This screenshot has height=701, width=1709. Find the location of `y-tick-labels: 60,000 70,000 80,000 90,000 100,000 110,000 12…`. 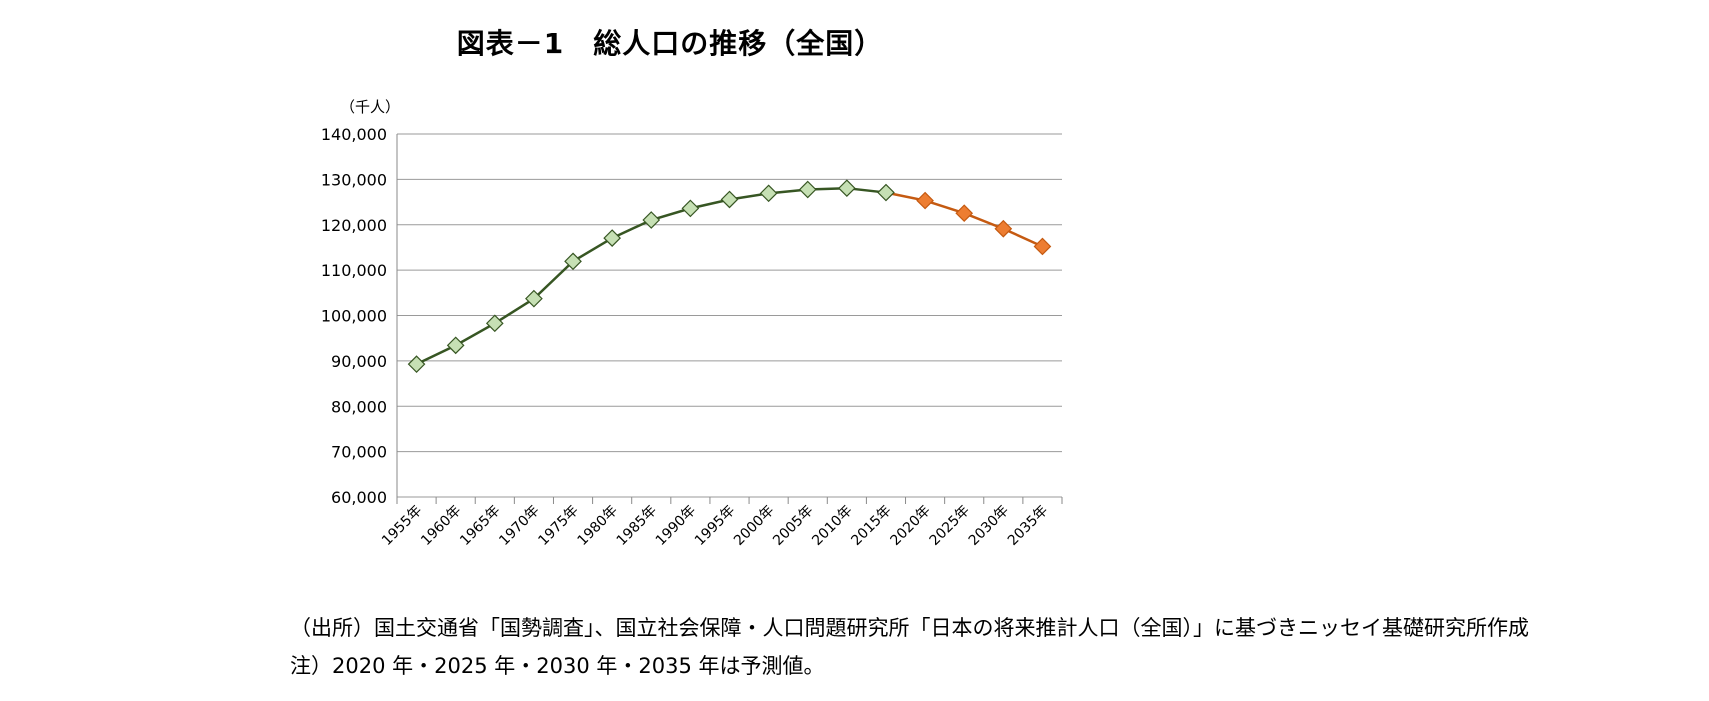

y-tick-labels: 60,000 70,000 80,000 90,000 100,000 110,000 12… is located at coordinates (354, 316).